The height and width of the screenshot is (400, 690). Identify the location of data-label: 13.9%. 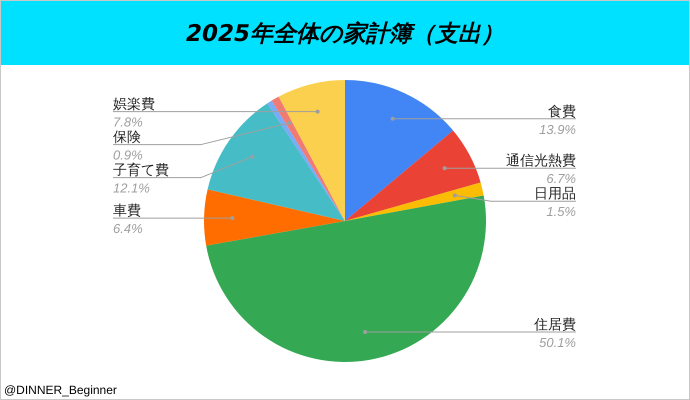
(557, 129).